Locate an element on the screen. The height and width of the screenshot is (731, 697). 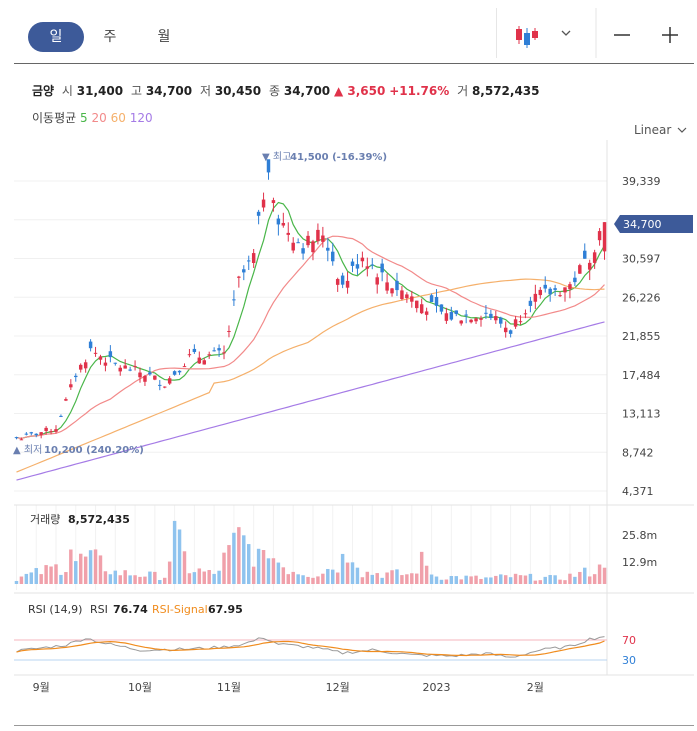
scale-selector: Linear is located at coordinates (660, 130).